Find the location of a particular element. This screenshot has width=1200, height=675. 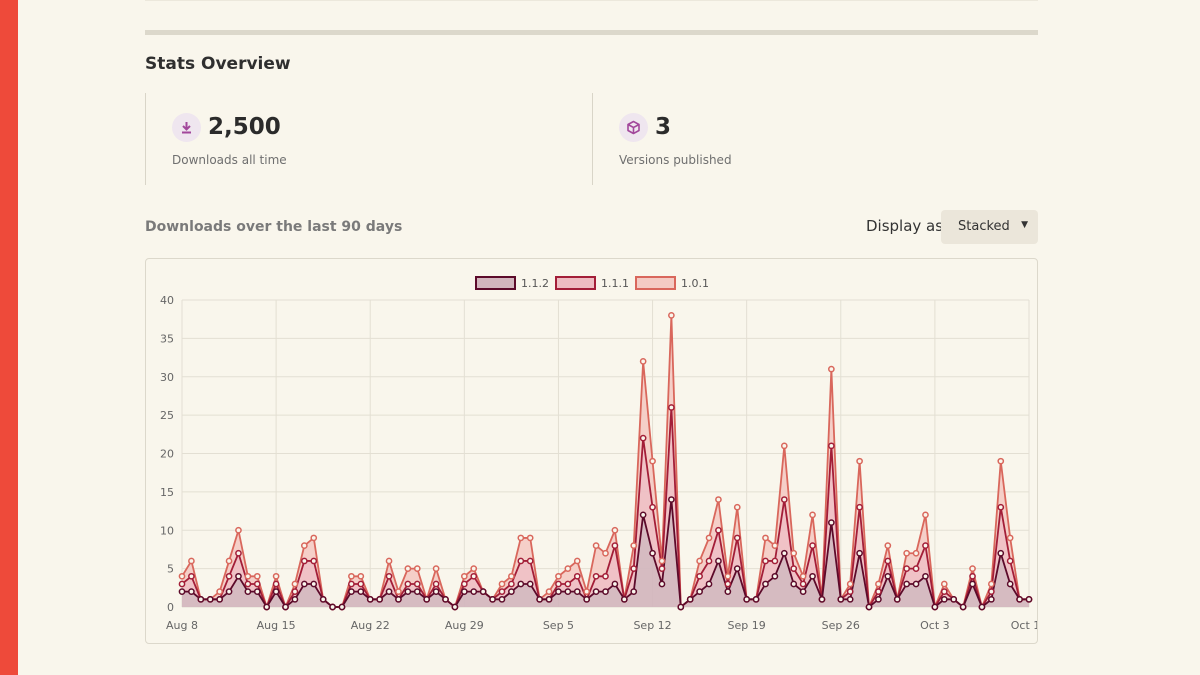

legend-swatch-1.0.1 is located at coordinates (655, 283).